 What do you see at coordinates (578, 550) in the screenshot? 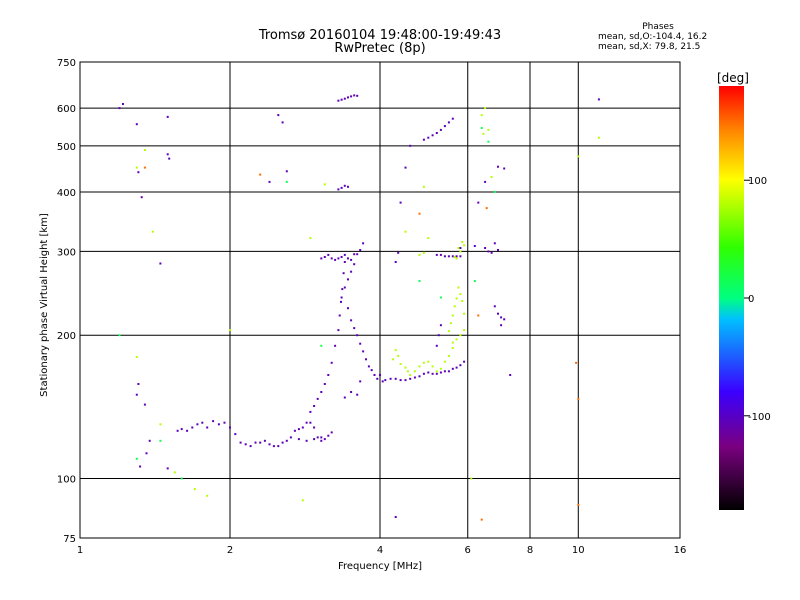
I see `x-tick-label: 10` at bounding box center [578, 550].